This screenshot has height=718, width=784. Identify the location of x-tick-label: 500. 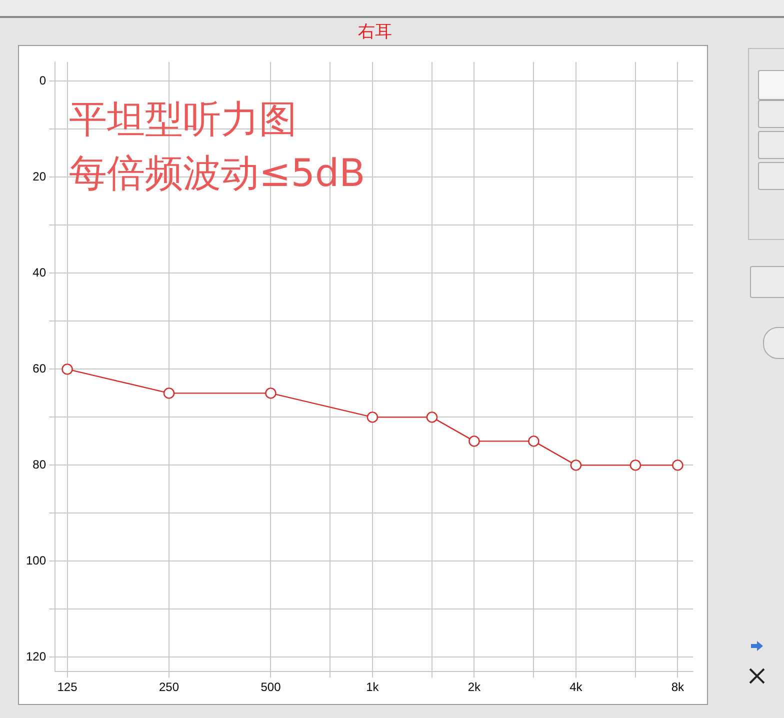
(271, 687).